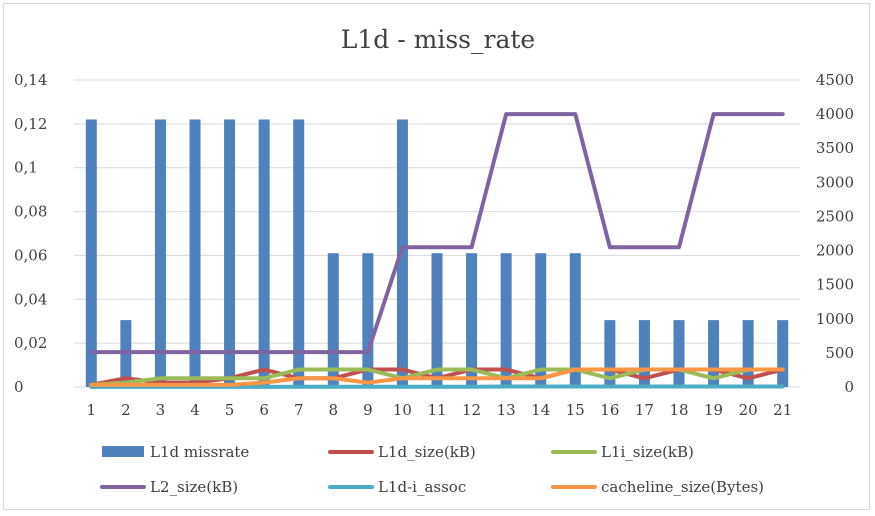 This screenshot has width=875, height=516. Describe the element at coordinates (26, 168) in the screenshot. I see `left-tick-label: 0,1` at that location.